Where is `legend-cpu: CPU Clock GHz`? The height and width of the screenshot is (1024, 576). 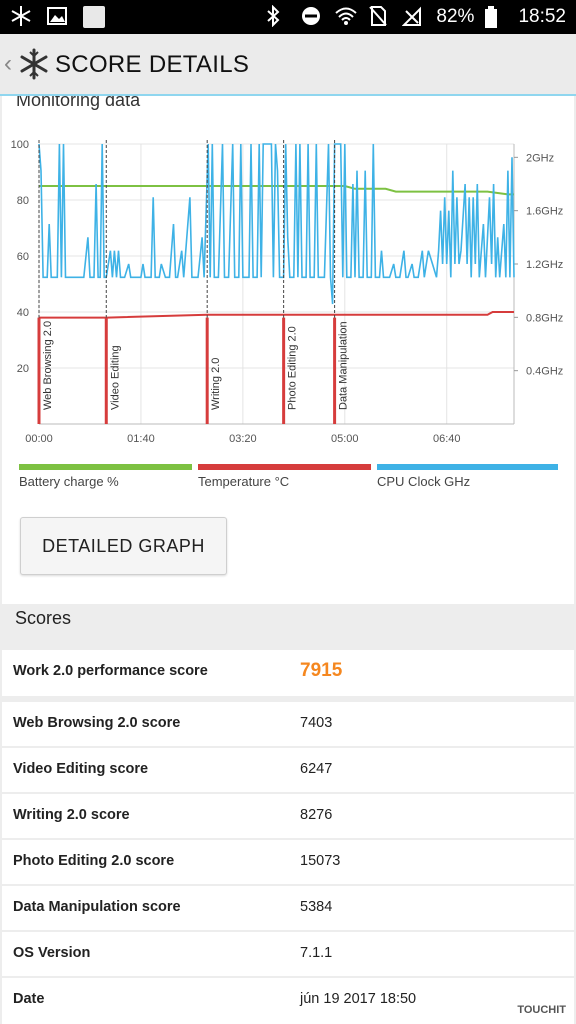
legend-cpu: CPU Clock GHz is located at coordinates (467, 479).